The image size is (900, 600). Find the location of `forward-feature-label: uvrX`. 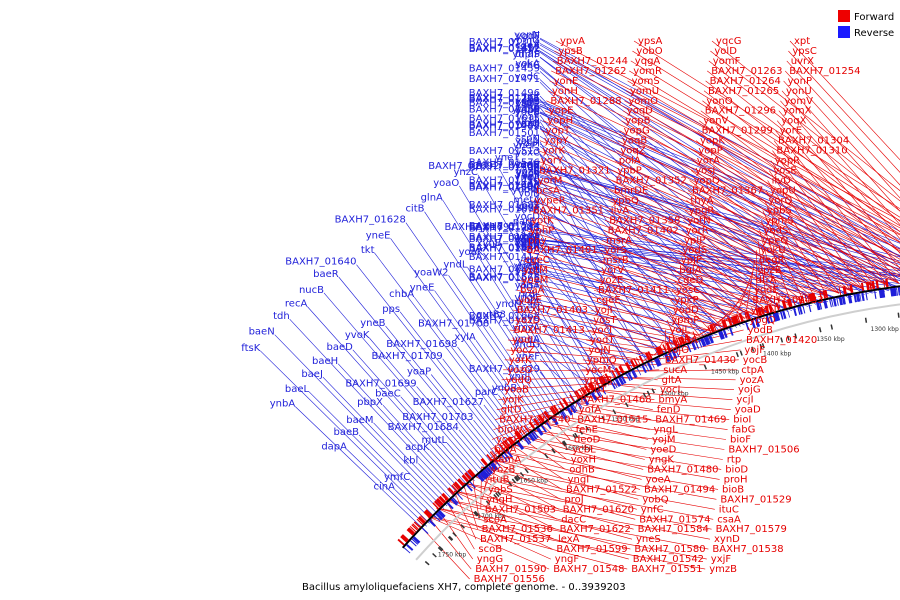

forward-feature-label: uvrX is located at coordinates (802, 61).